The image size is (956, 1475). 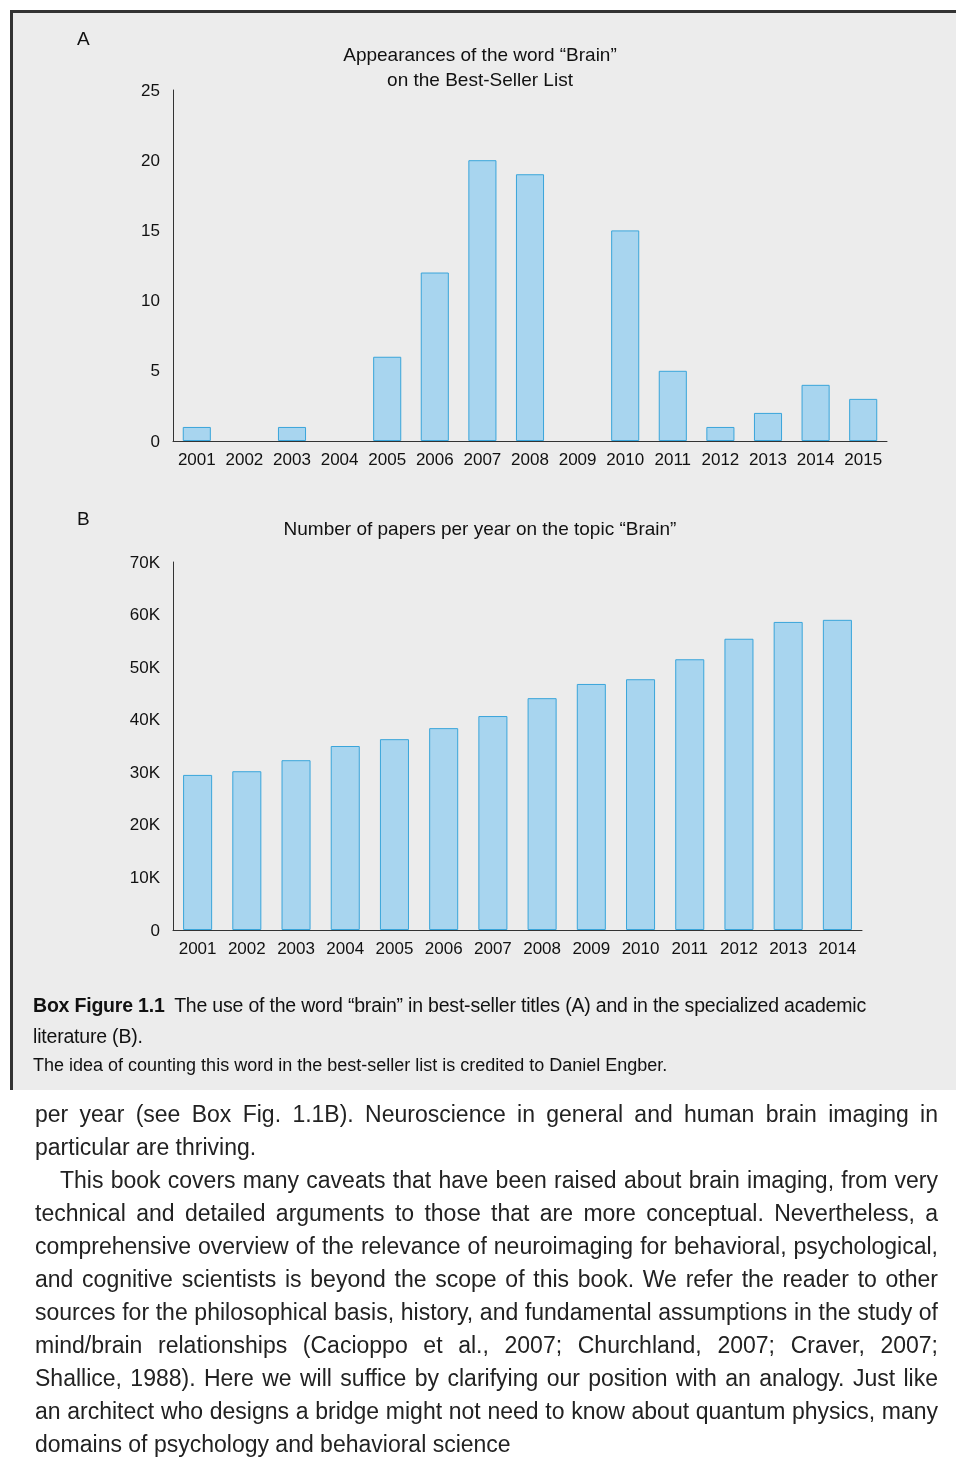 What do you see at coordinates (145, 720) in the screenshot?
I see `y-tick-label: 40K` at bounding box center [145, 720].